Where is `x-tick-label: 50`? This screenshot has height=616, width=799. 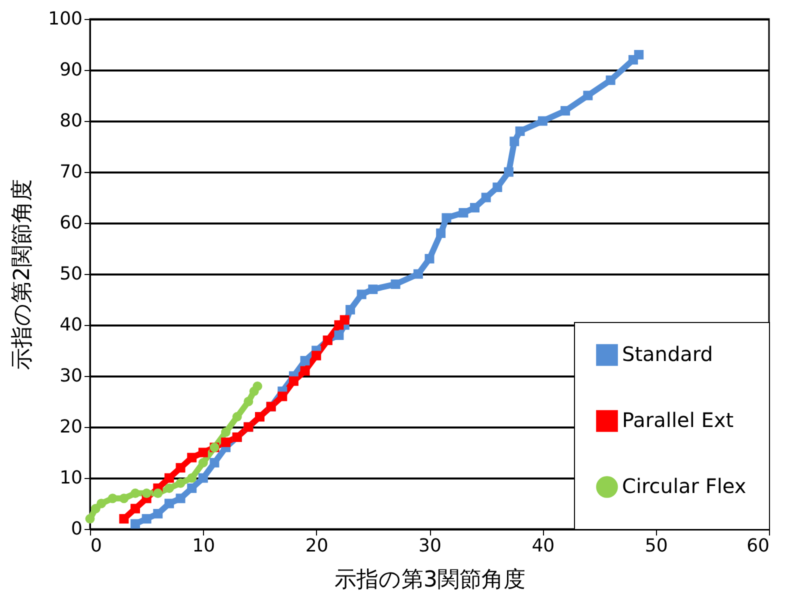
x-tick-label: 50 is located at coordinates (656, 546).